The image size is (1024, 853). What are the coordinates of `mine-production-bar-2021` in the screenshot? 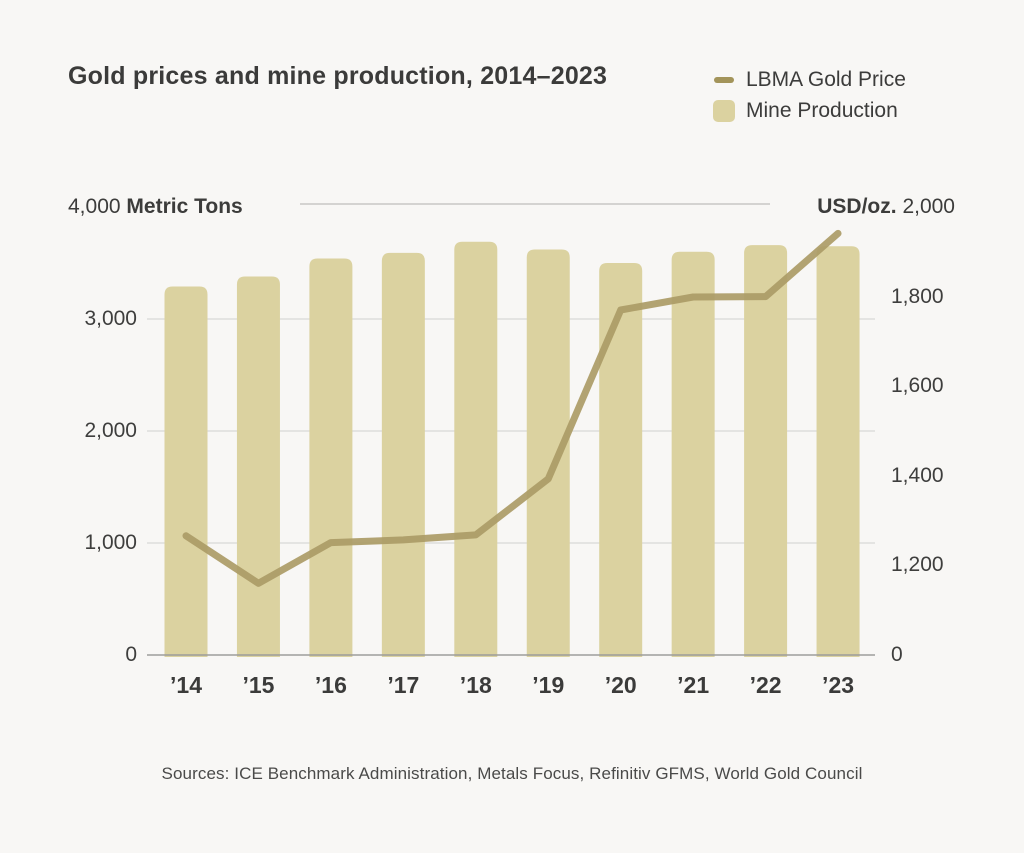 It's located at (693, 454).